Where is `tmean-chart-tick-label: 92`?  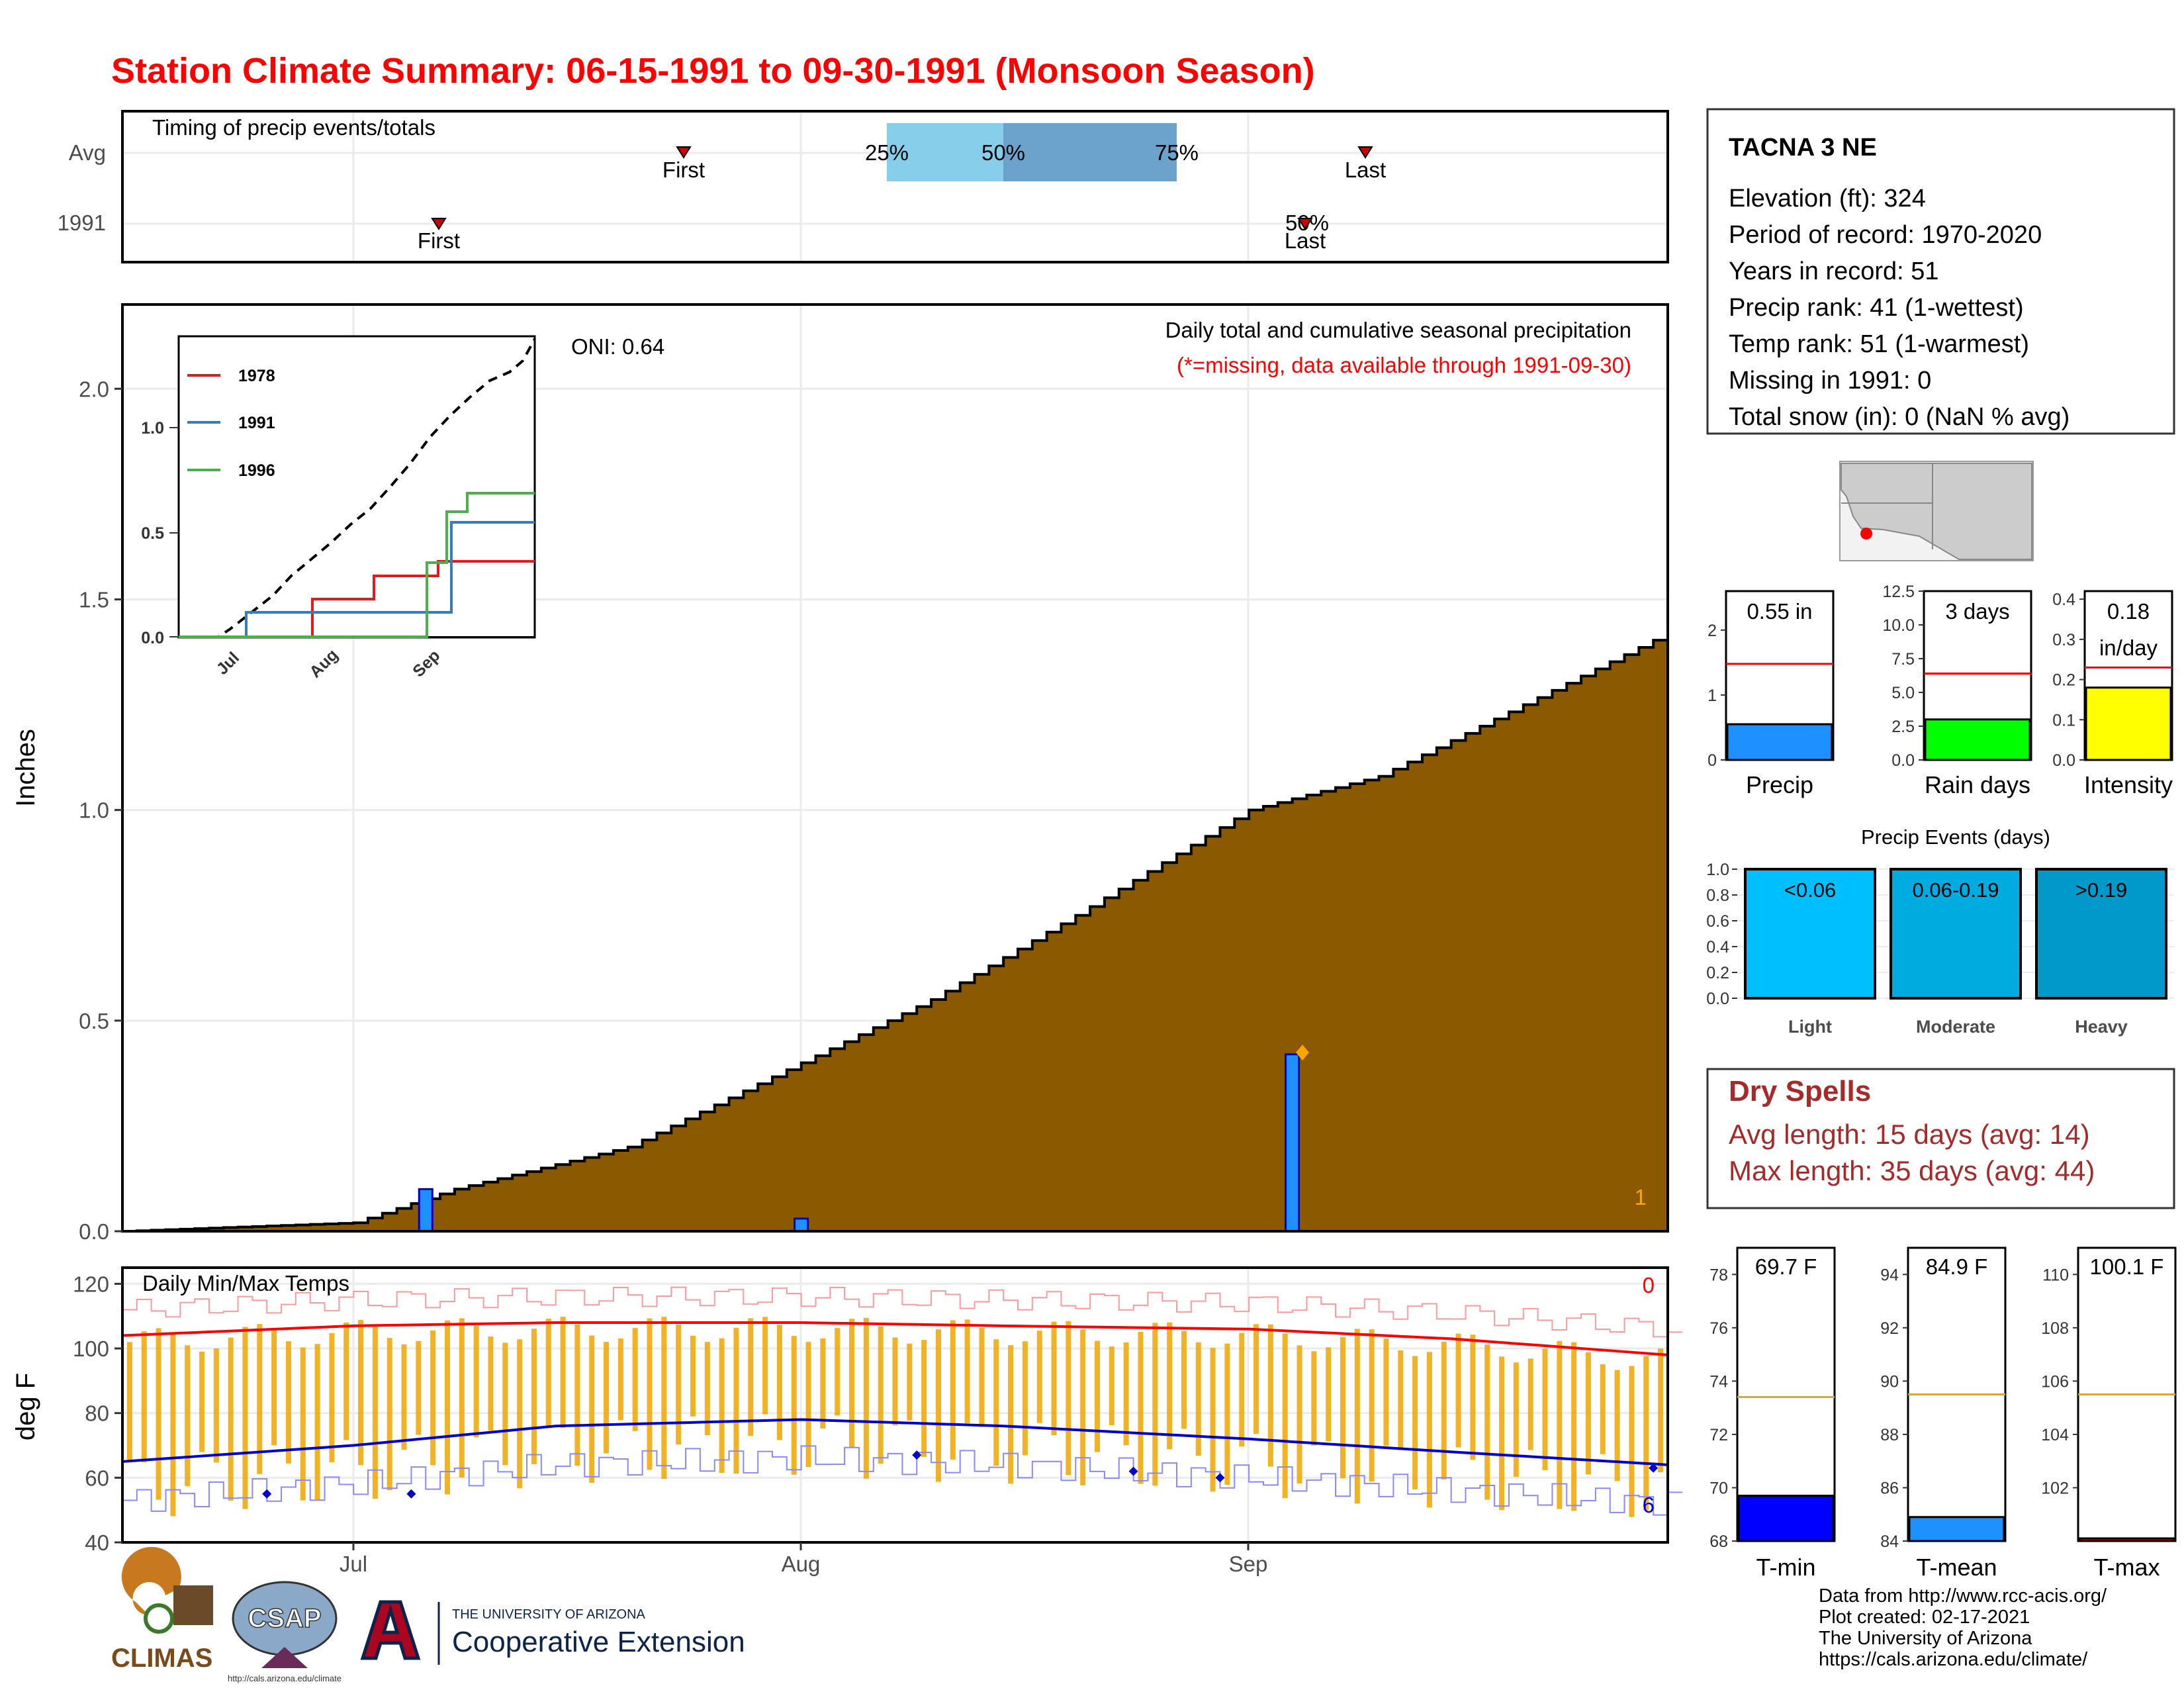 tmean-chart-tick-label: 92 is located at coordinates (1889, 1328).